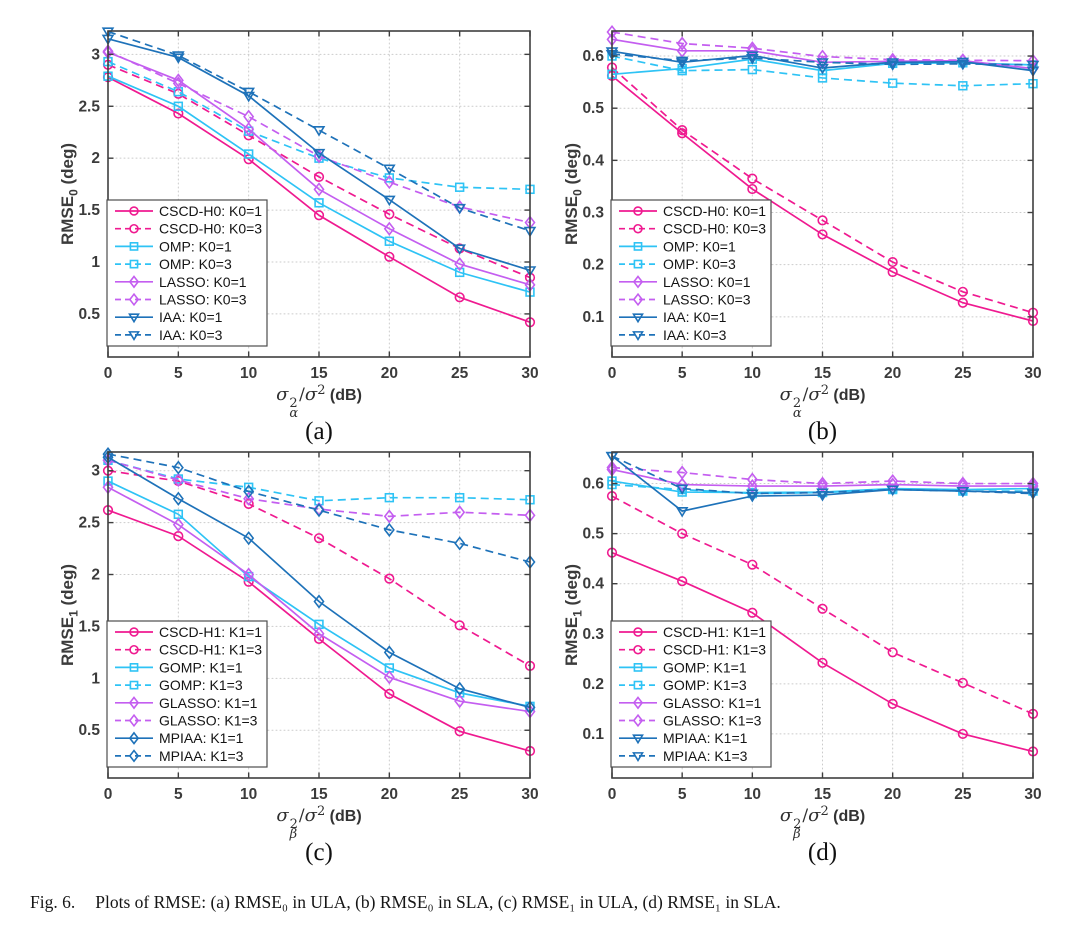 Image resolution: width=1092 pixels, height=937 pixels. I want to click on legend-entry-label: CSCD-H1: K1=1, so click(714, 632).